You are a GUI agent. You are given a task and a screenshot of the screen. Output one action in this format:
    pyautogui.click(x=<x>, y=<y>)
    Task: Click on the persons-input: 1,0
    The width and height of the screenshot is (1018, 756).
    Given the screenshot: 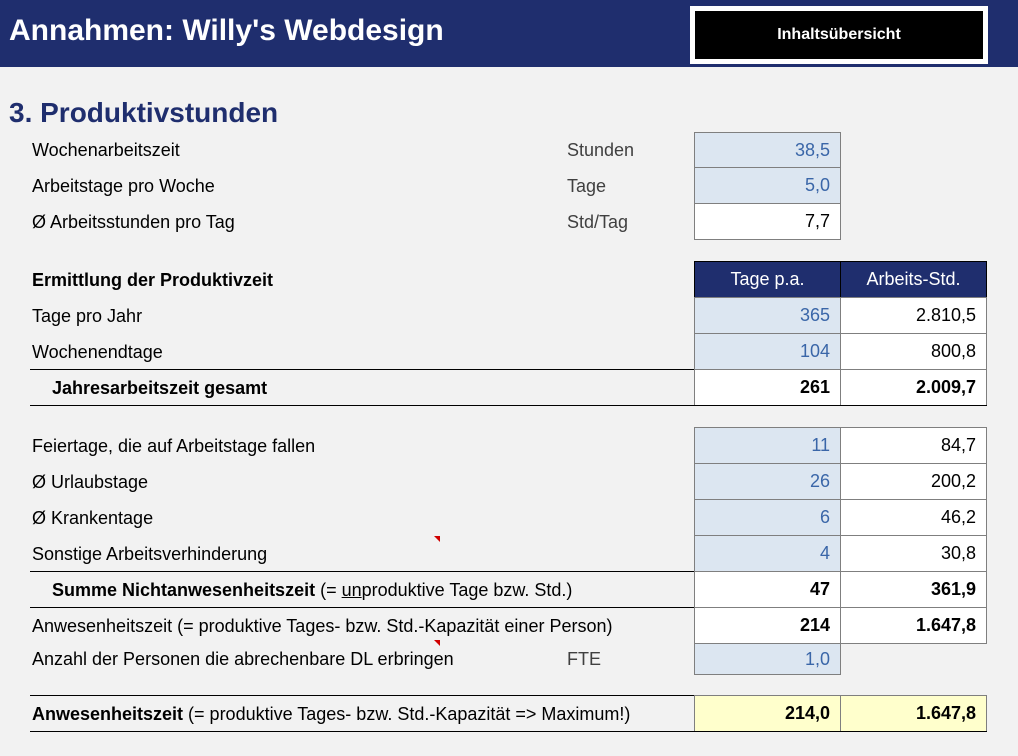 What is the action you would take?
    pyautogui.click(x=767, y=659)
    